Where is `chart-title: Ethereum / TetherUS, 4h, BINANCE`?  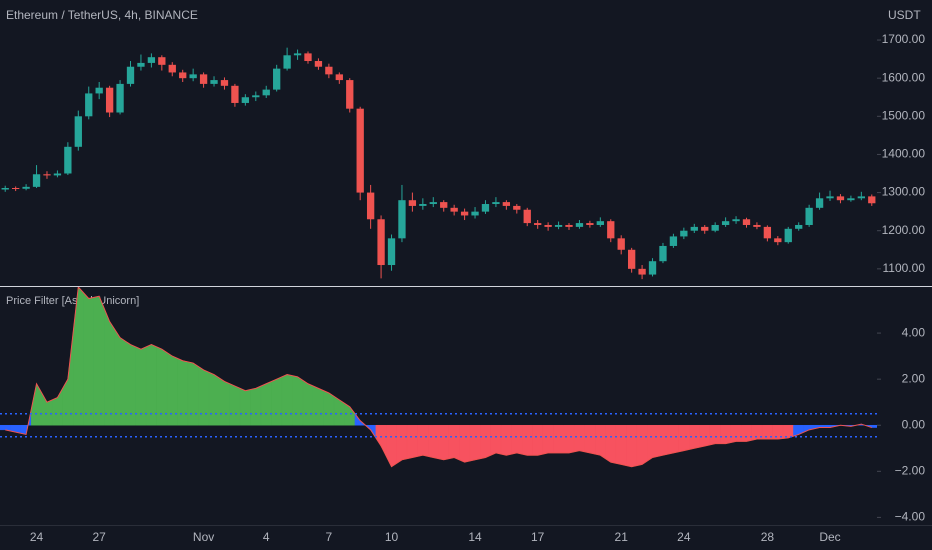
chart-title: Ethereum / TetherUS, 4h, BINANCE is located at coordinates (102, 15).